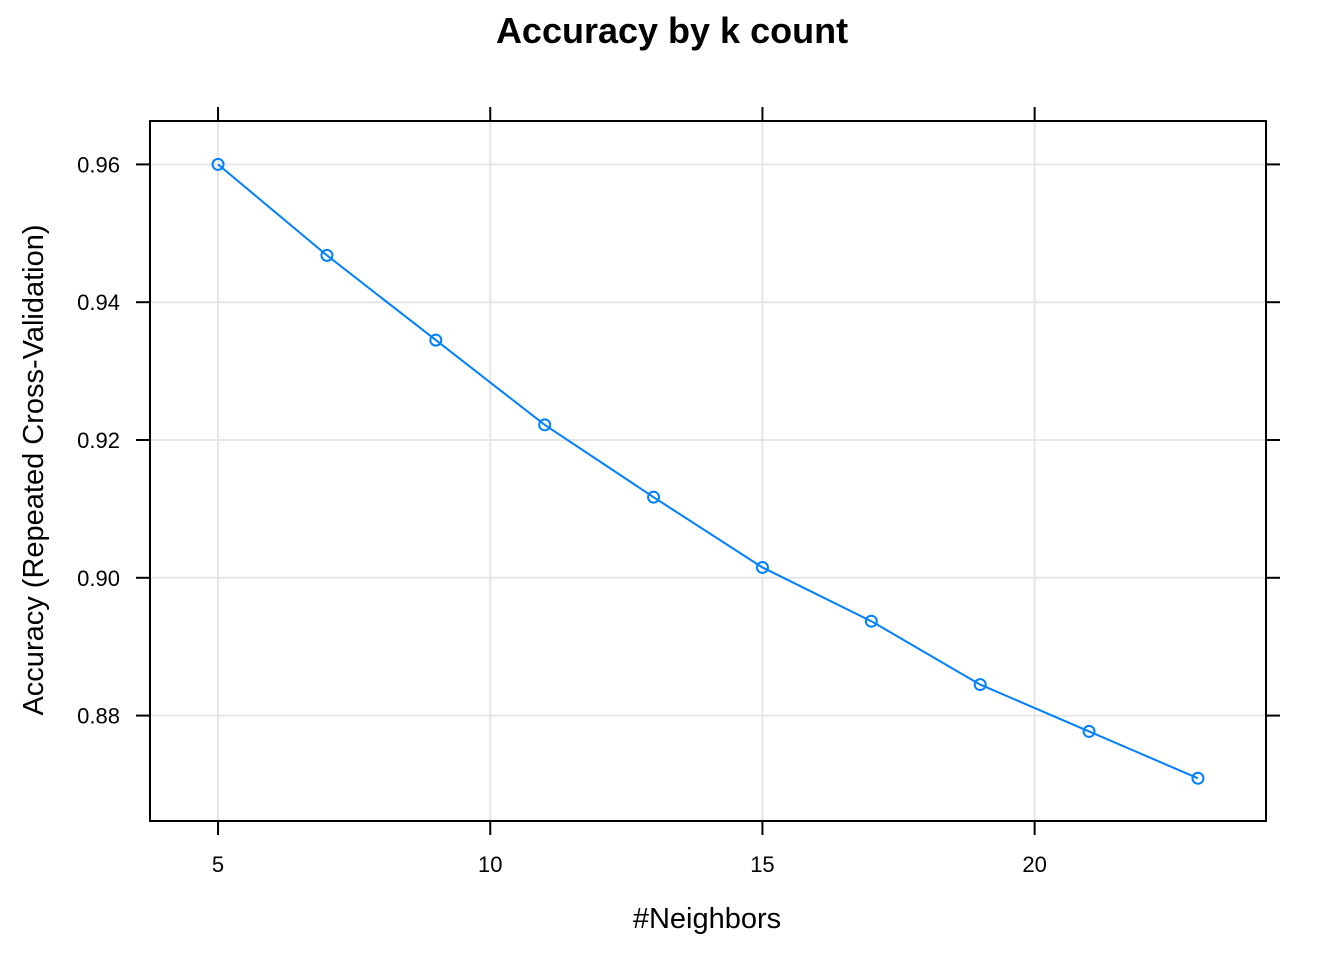 The height and width of the screenshot is (960, 1344). Describe the element at coordinates (762, 864) in the screenshot. I see `x-tick-label: 15` at that location.